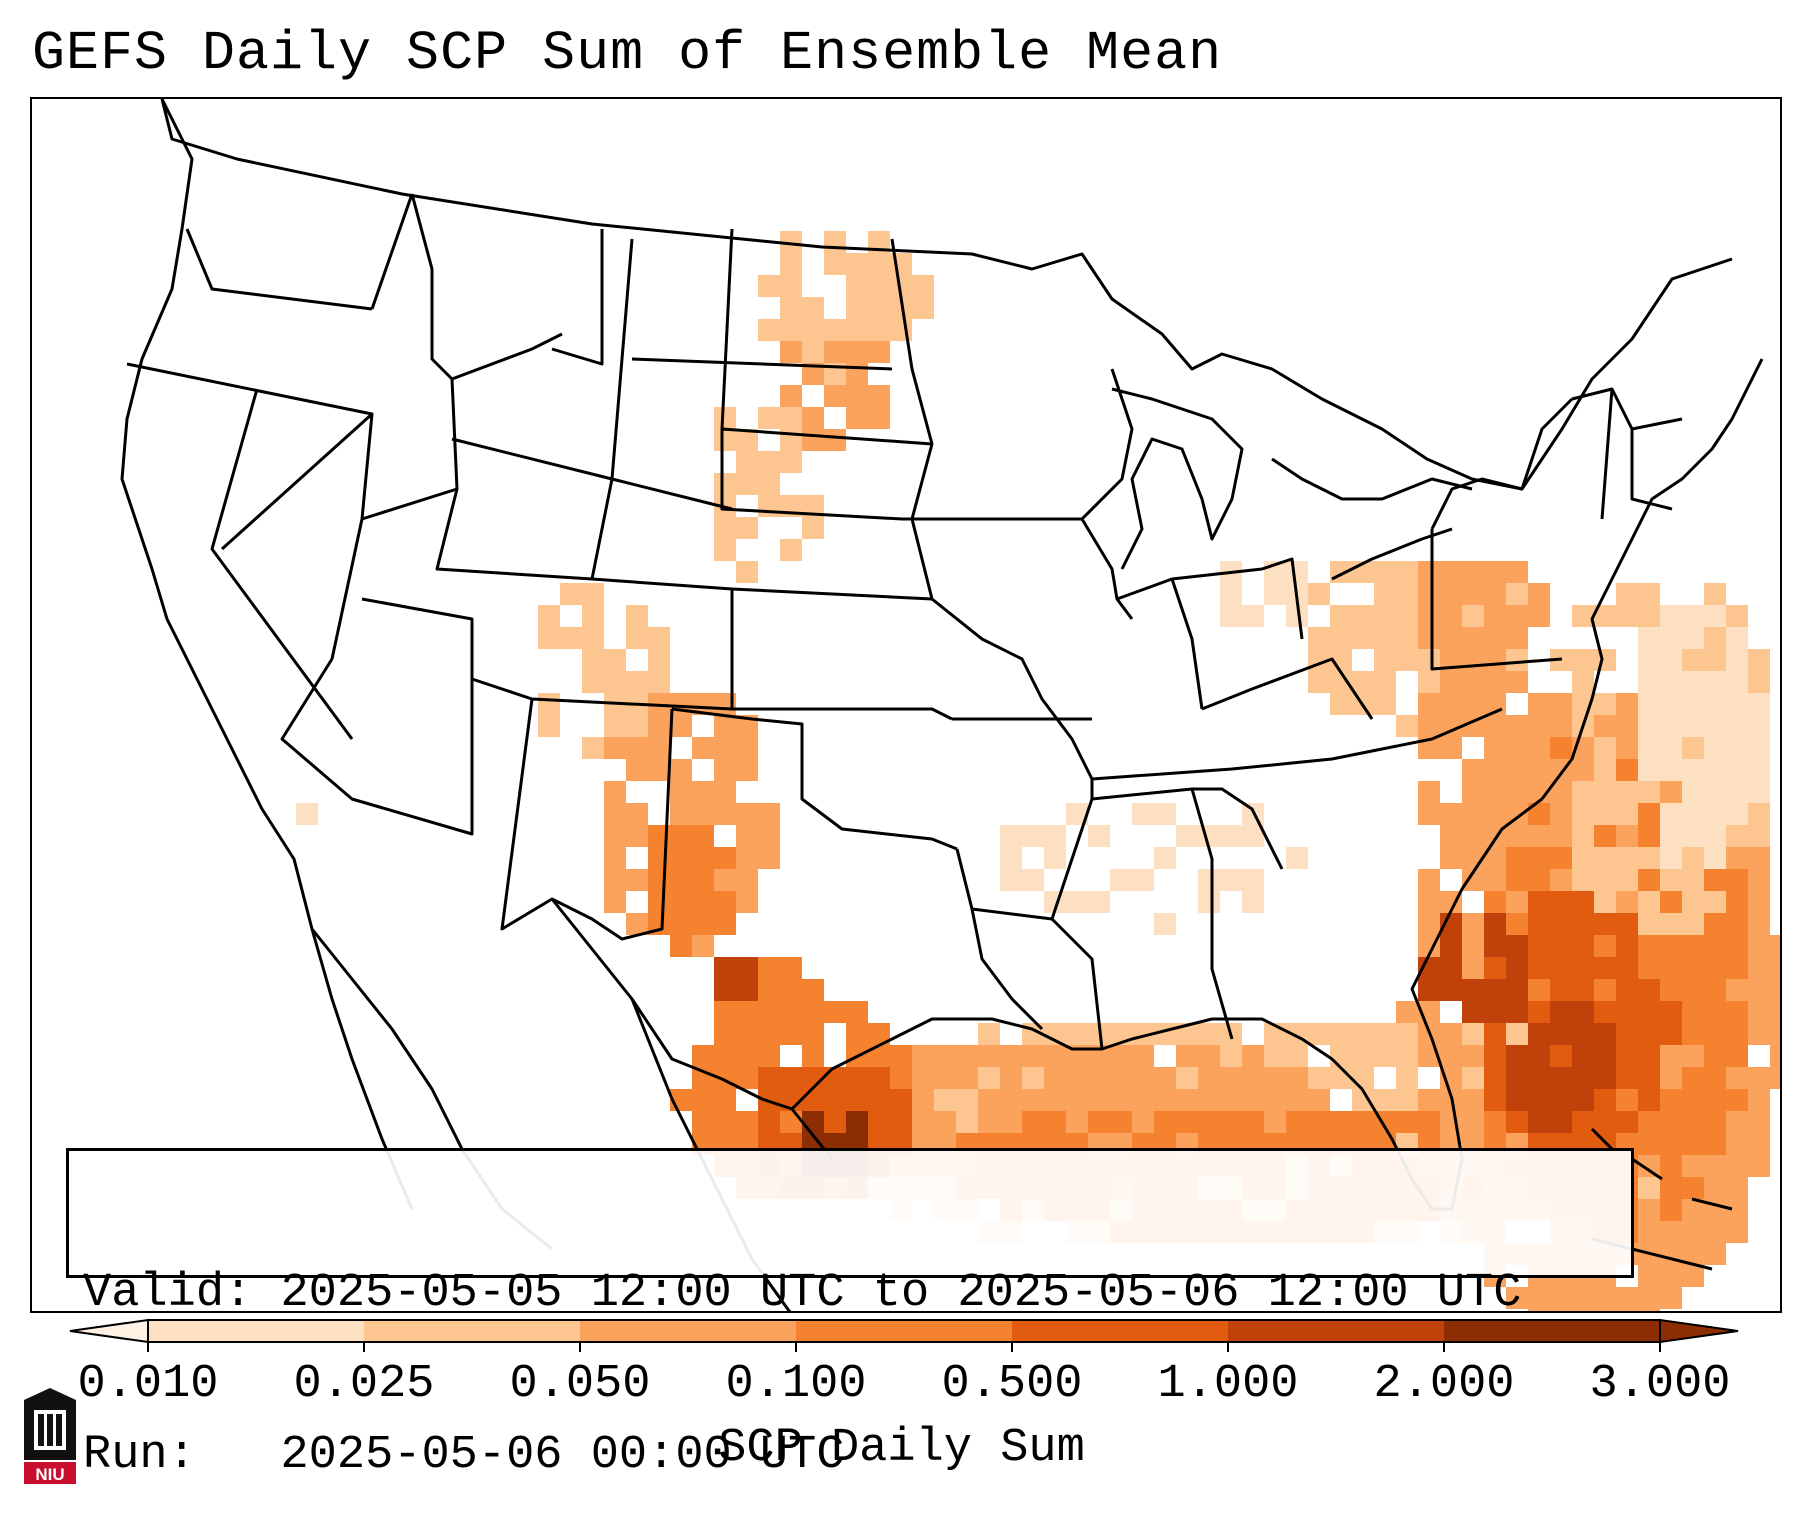 The image size is (1803, 1537). What do you see at coordinates (364, 1384) in the screenshot?
I see `colorbar-tick-label: 0.025` at bounding box center [364, 1384].